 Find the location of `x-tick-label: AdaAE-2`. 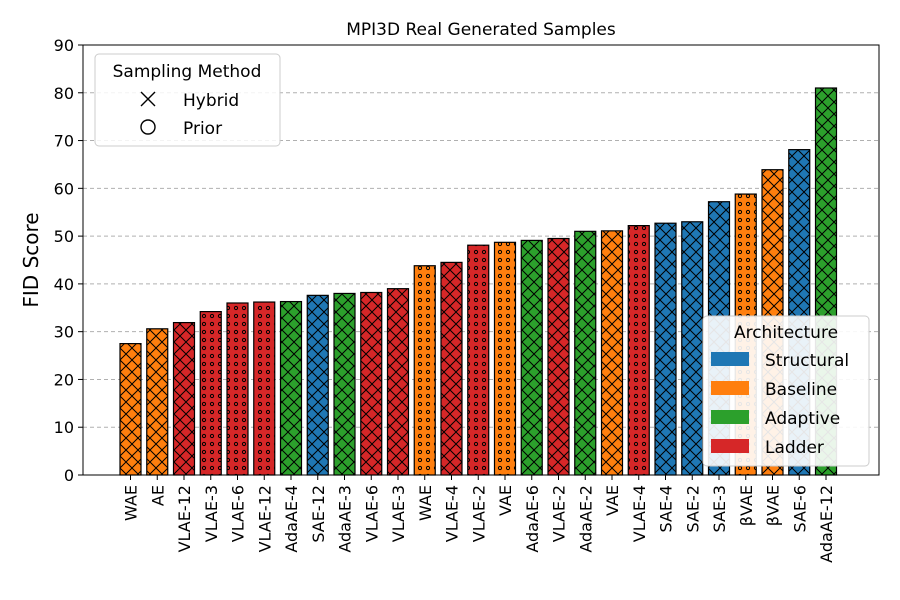

x-tick-label: AdaAE-2 is located at coordinates (585, 519).